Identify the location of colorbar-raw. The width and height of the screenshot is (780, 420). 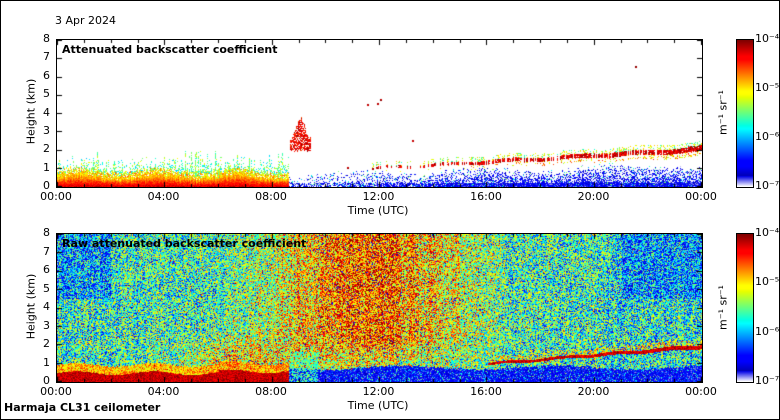
(745, 308).